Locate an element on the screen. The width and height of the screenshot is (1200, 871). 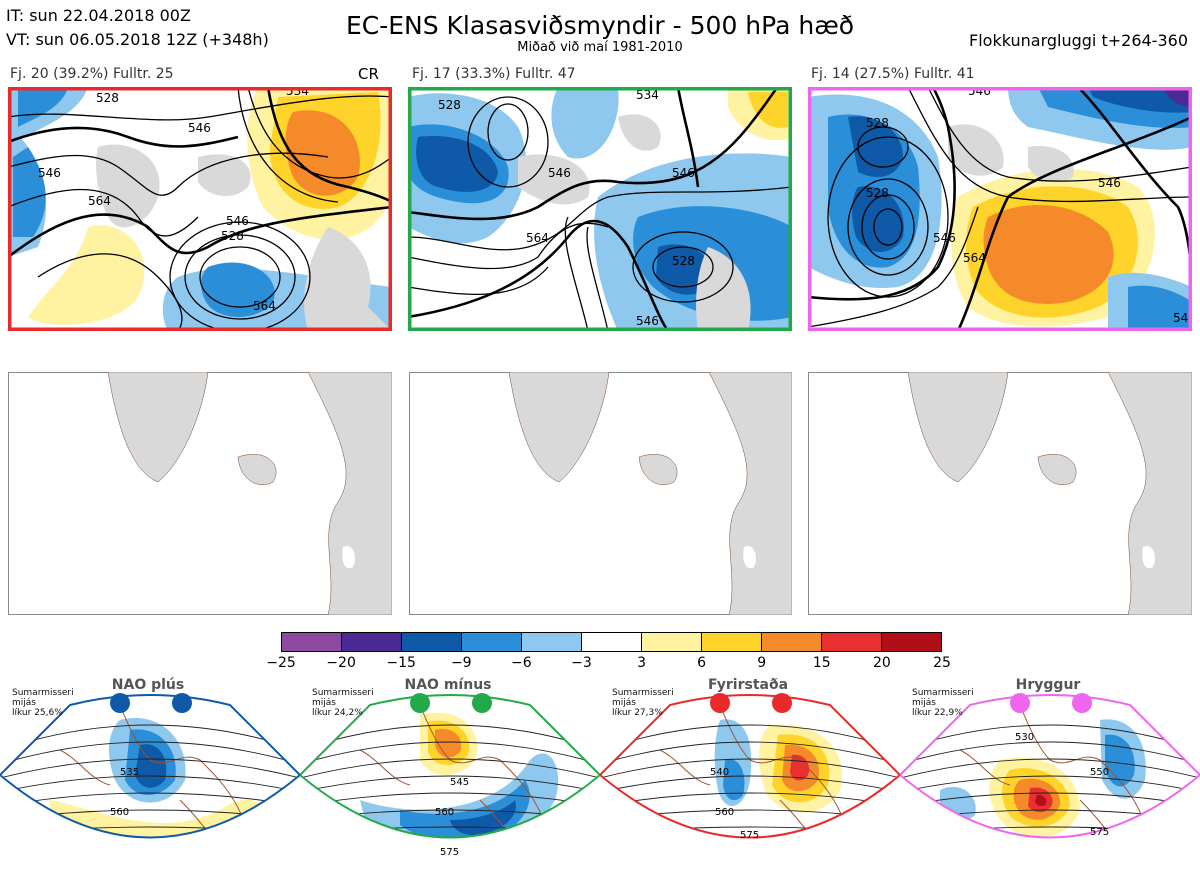
regime-description-line: líkur 25,6% is located at coordinates (37, 713).